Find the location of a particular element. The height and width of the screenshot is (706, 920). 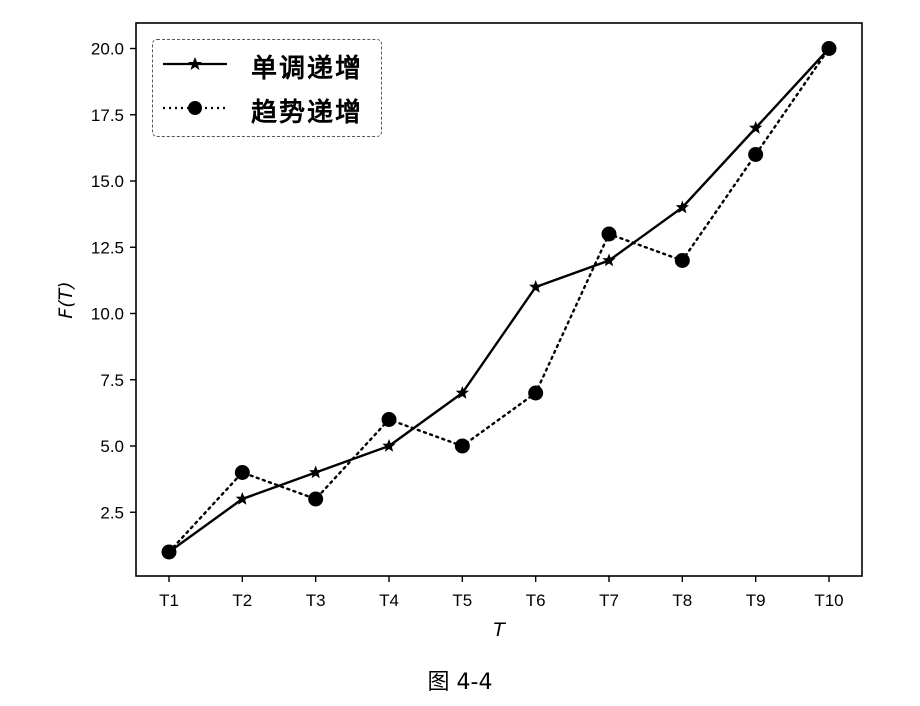

x-tick-label: T10 is located at coordinates (828, 600).